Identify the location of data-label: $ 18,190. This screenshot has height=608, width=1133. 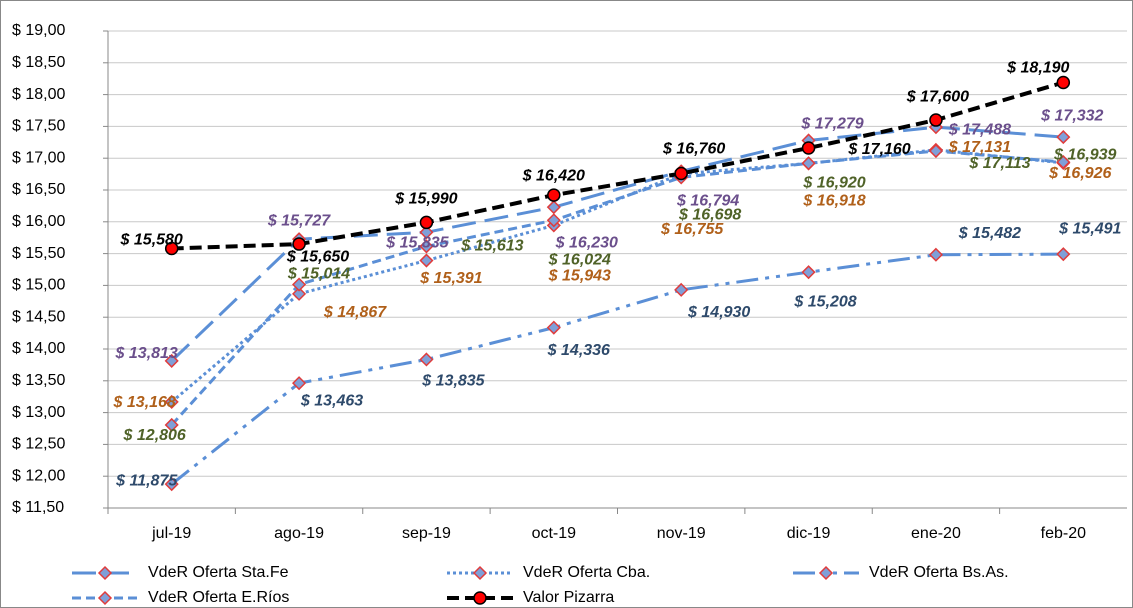
(1037, 68).